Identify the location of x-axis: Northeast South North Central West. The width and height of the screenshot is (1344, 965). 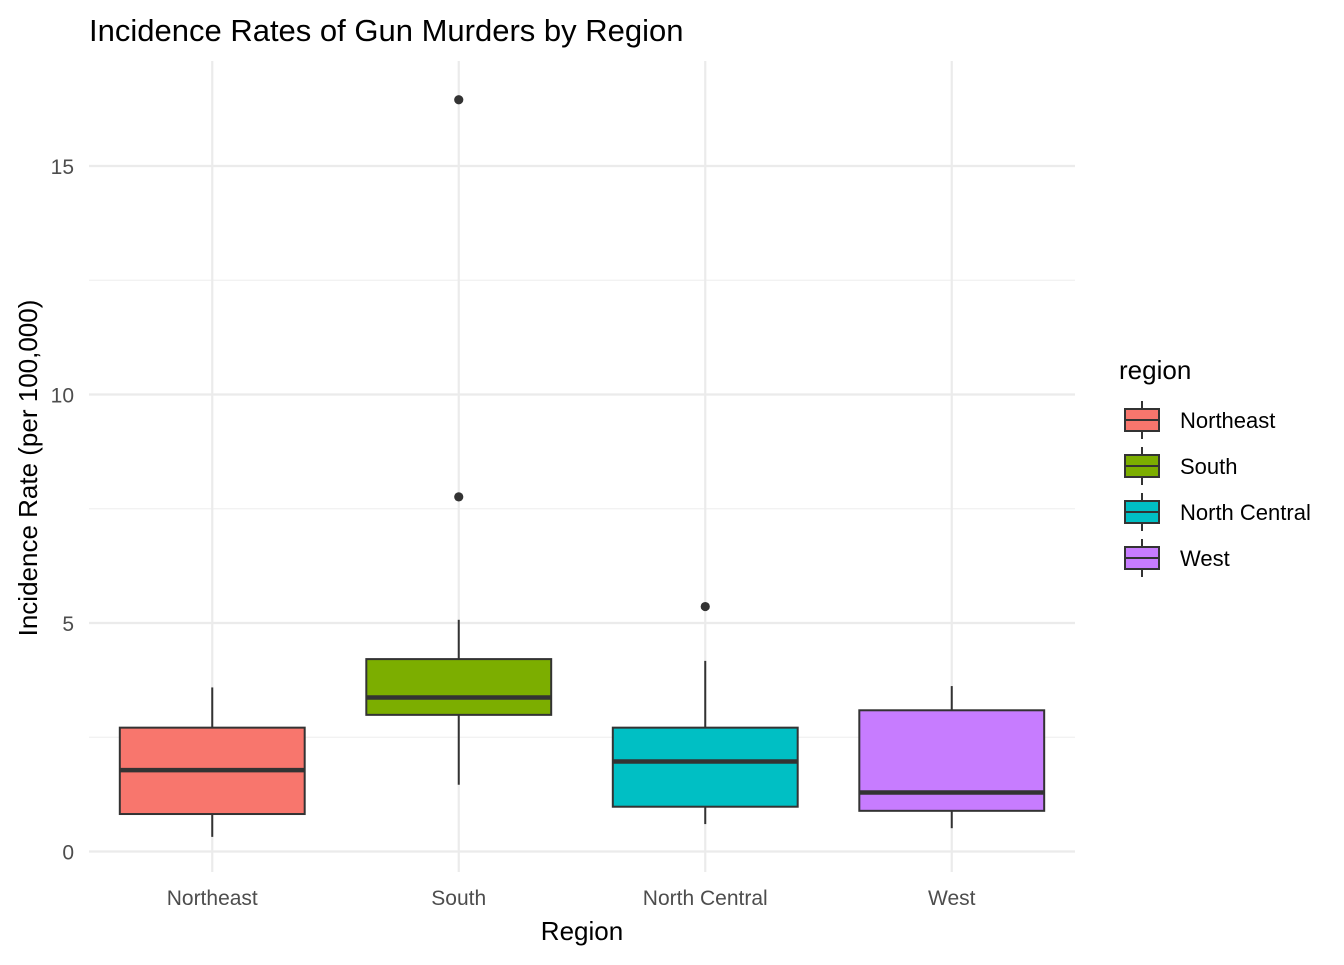
(571, 898).